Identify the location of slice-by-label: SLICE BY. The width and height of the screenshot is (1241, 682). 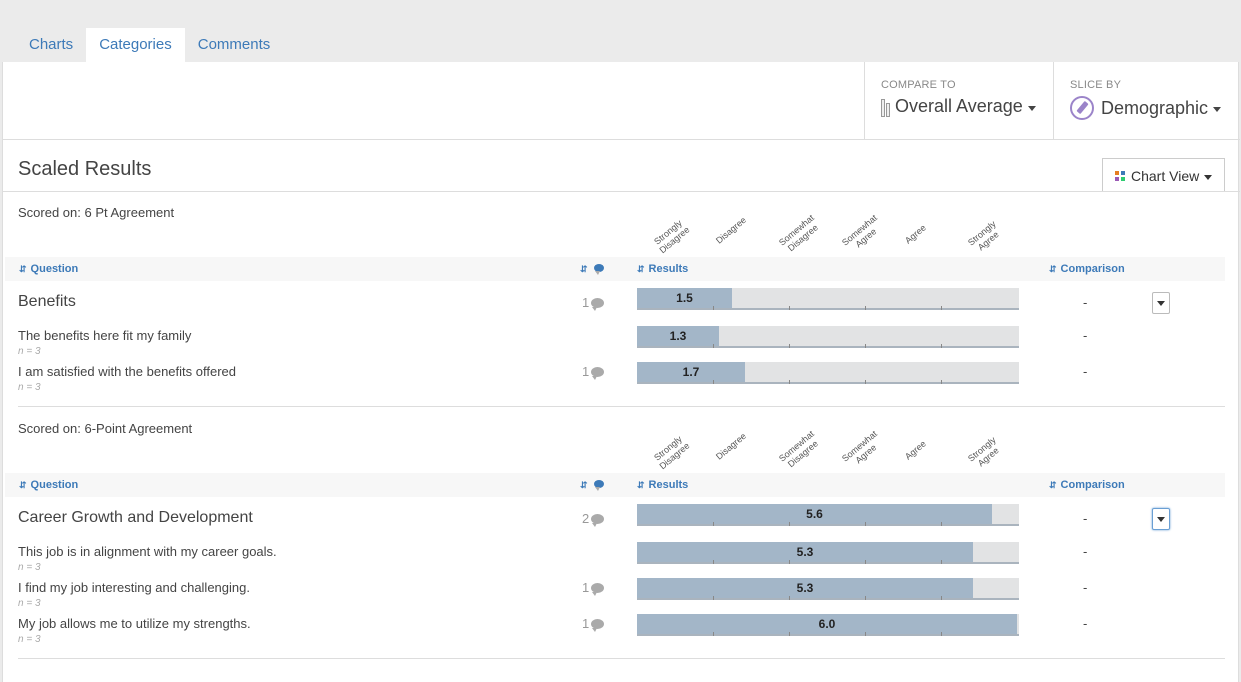
(1096, 85).